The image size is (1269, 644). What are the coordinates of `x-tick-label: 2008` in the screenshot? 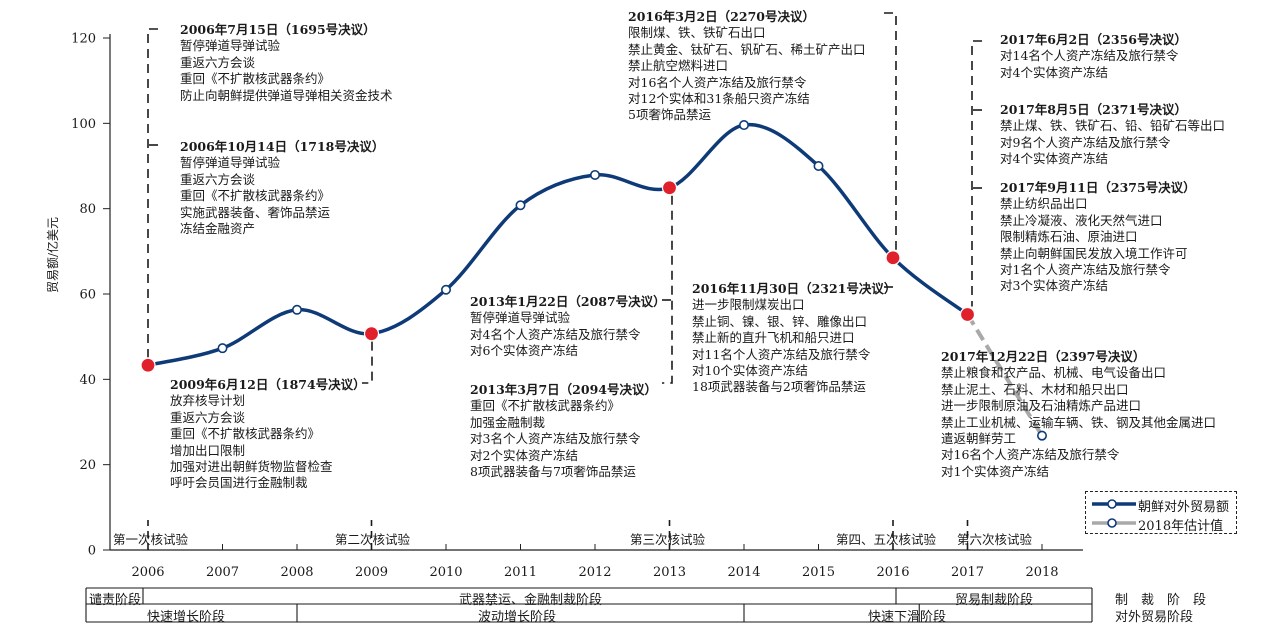 It's located at (296, 572).